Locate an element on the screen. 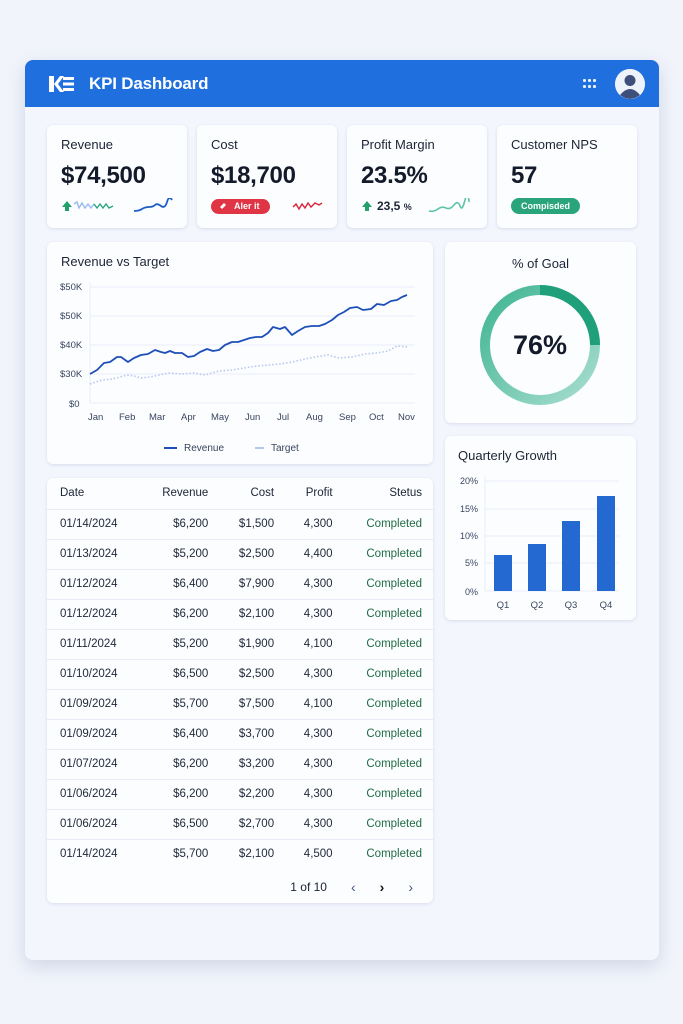 Image resolution: width=683 pixels, height=1024 pixels. svg-text: Sep is located at coordinates (347, 417).